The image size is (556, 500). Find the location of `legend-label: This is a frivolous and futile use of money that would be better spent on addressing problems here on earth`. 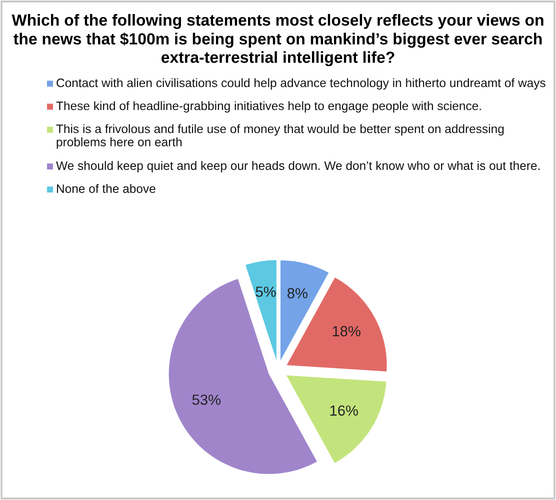

legend-label: This is a frivolous and futile use of money that would be better spent on addressing problems here on earth is located at coordinates (280, 136).